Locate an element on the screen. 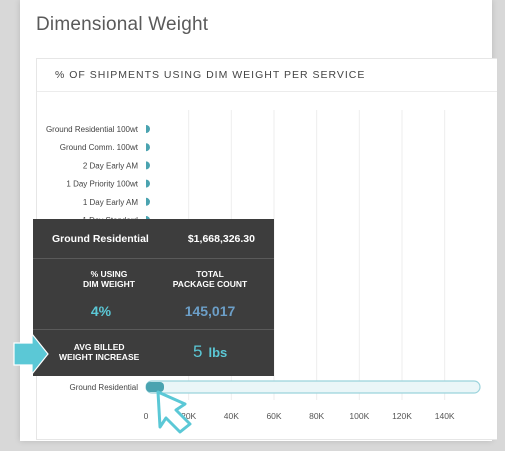 The height and width of the screenshot is (451, 505). page-title: Dimensional Weight is located at coordinates (122, 24).